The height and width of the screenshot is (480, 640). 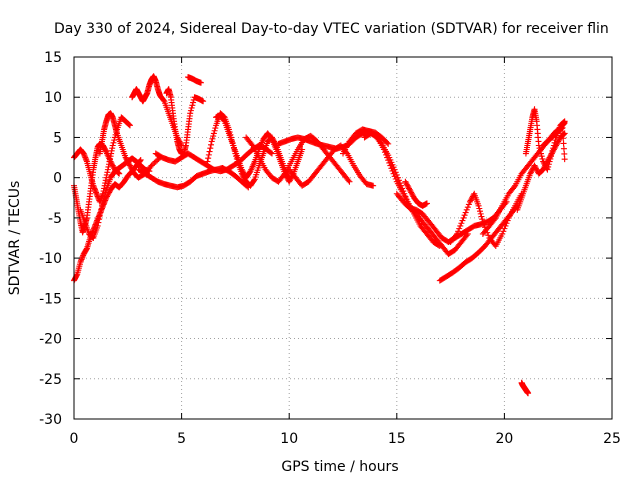 What do you see at coordinates (50, 299) in the screenshot?
I see `y-tick-label: -15` at bounding box center [50, 299].